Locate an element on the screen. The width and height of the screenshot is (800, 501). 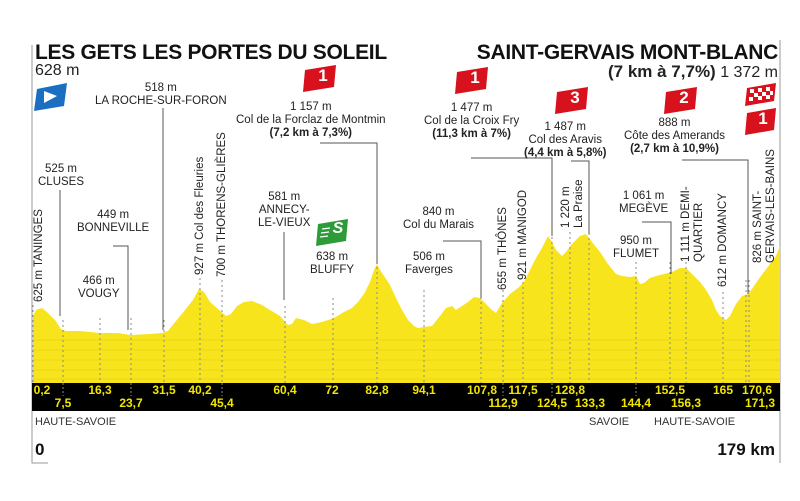
label-bluffy: 638 m BLUFFY is located at coordinates (332, 263).